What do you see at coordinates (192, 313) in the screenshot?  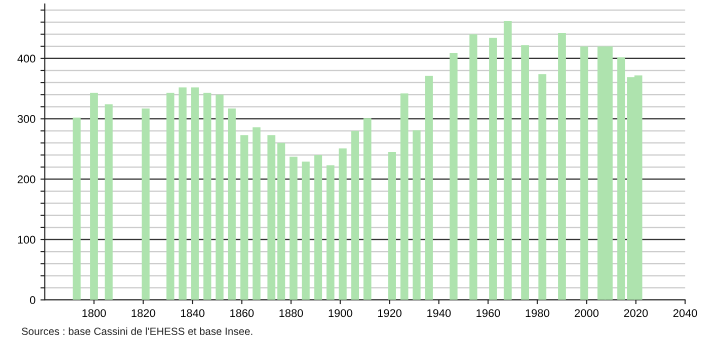 I see `x-tick-label: 1840` at bounding box center [192, 313].